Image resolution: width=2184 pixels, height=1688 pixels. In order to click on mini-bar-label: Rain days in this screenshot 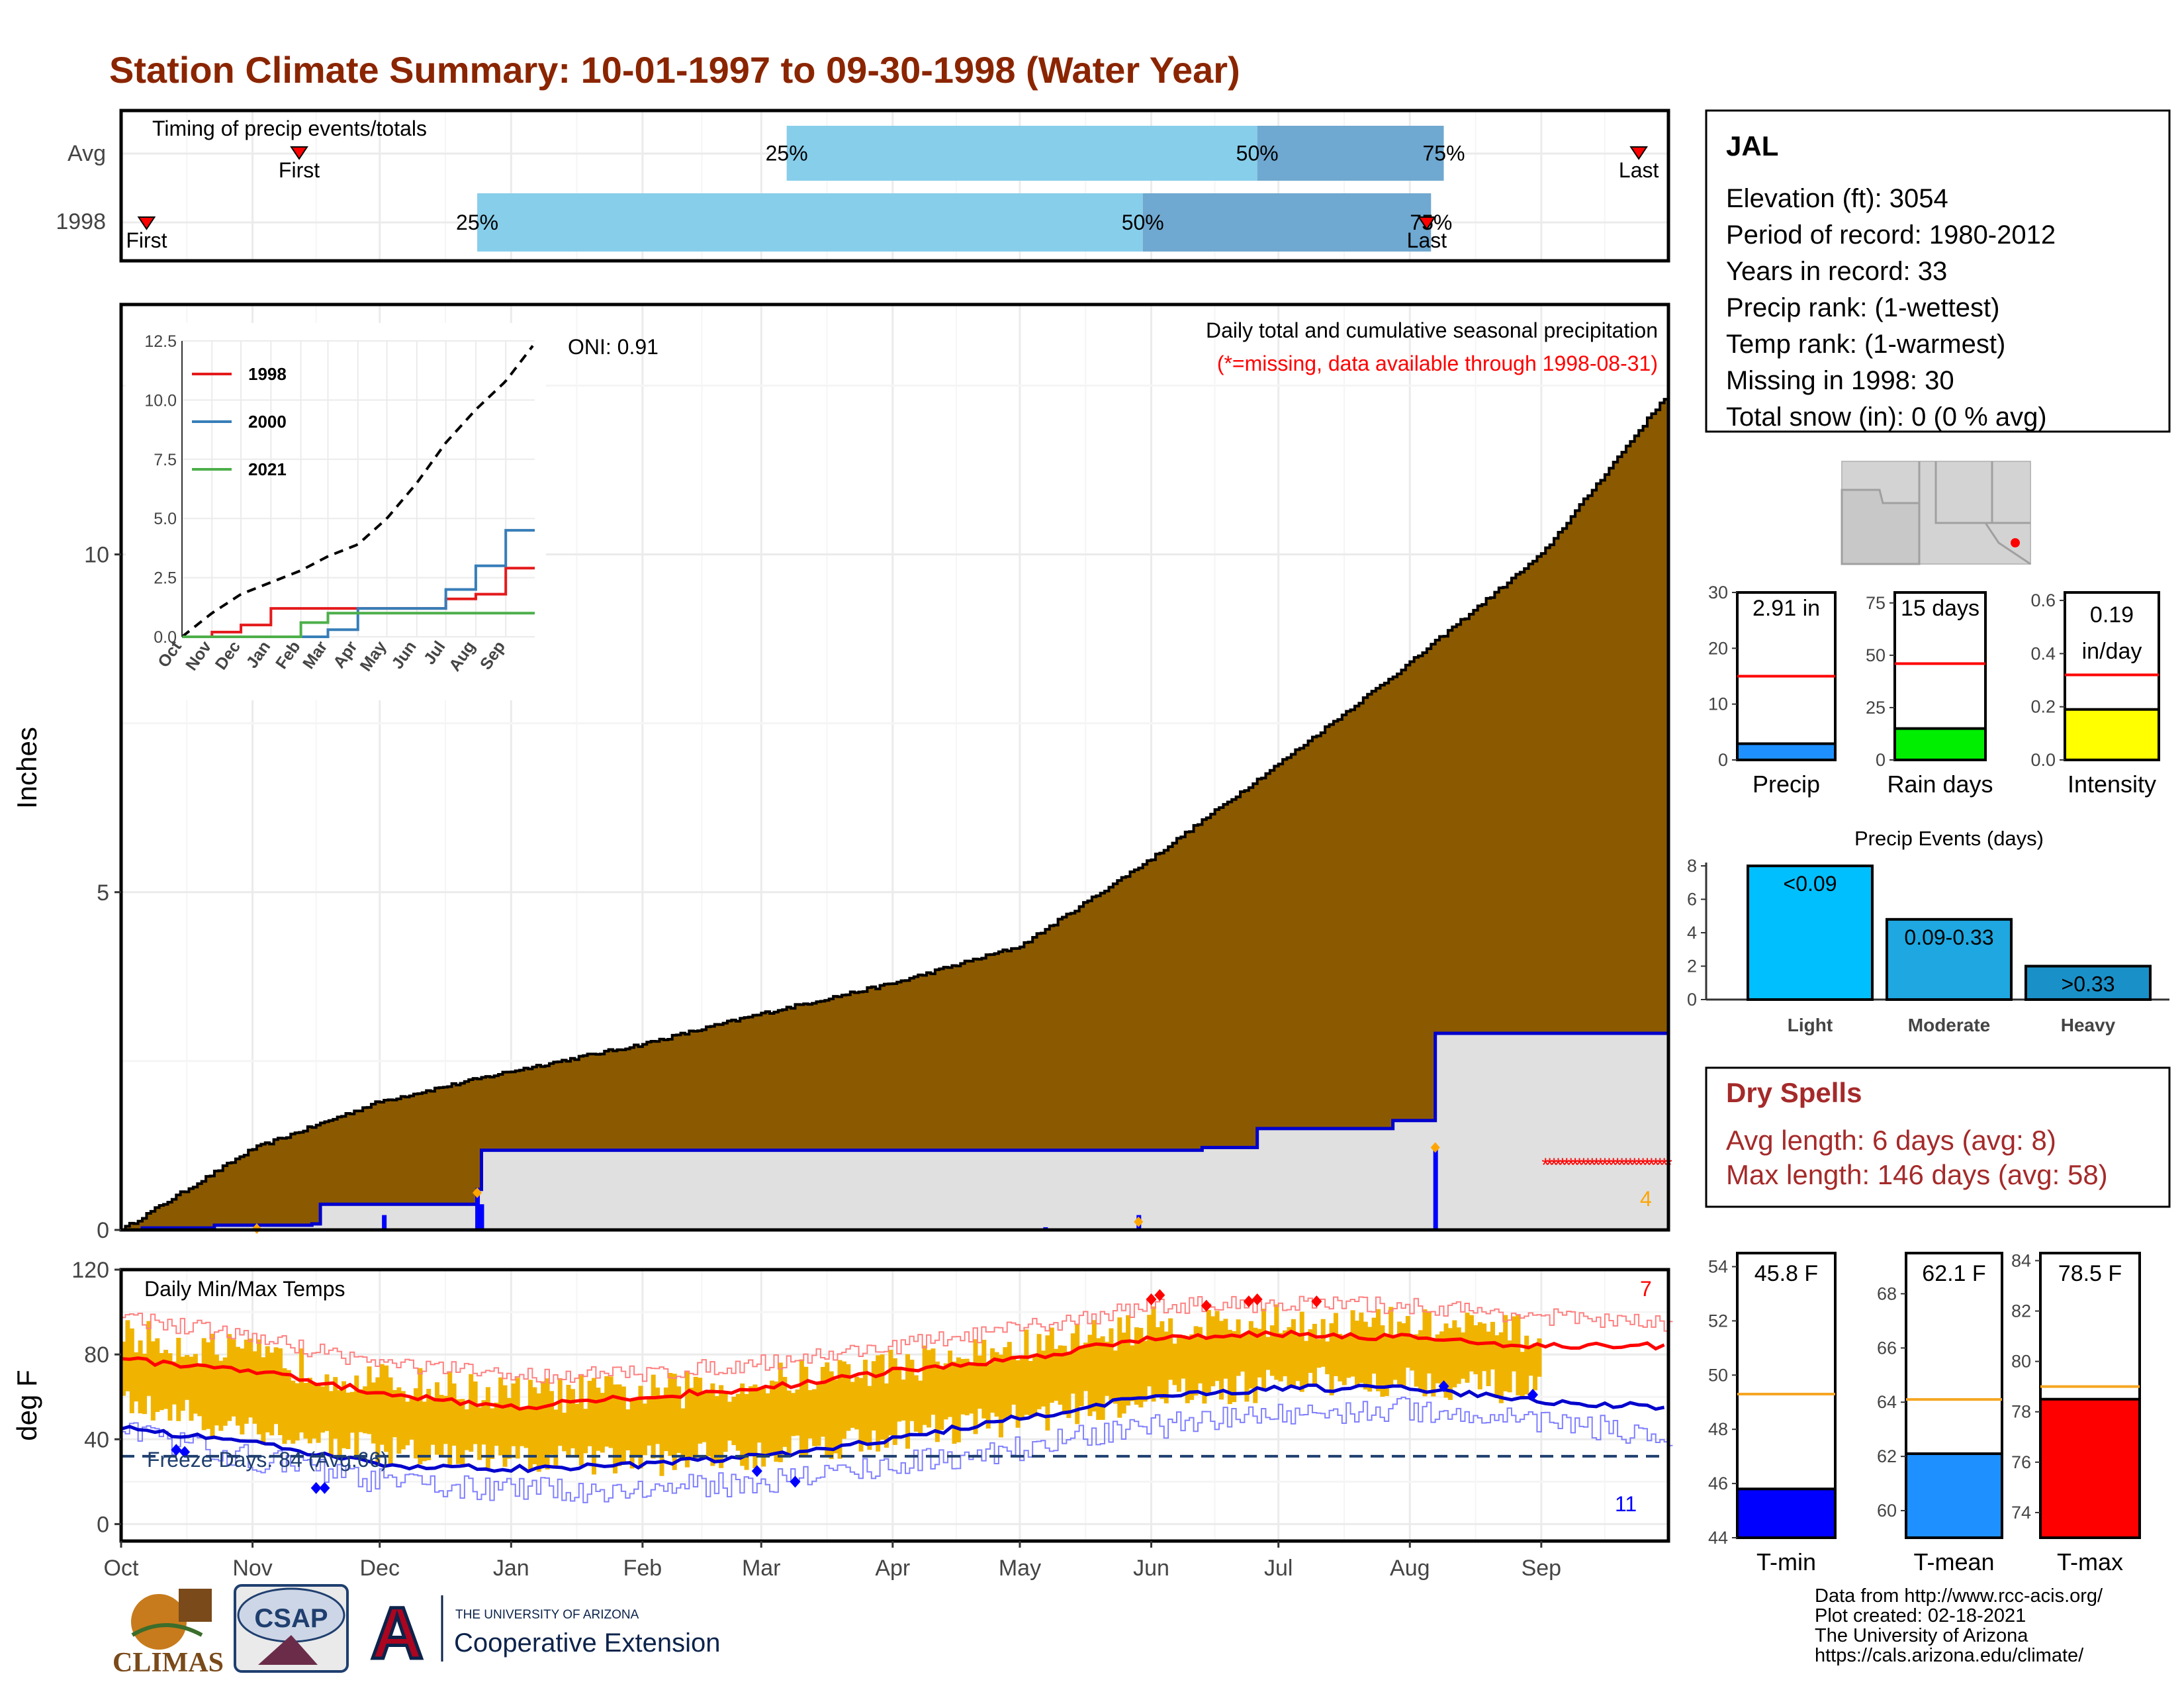, I will do `click(1940, 784)`.